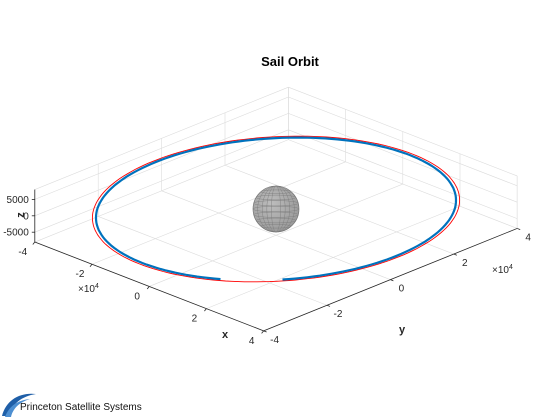  I want to click on x-tick-label: 2, so click(195, 319).